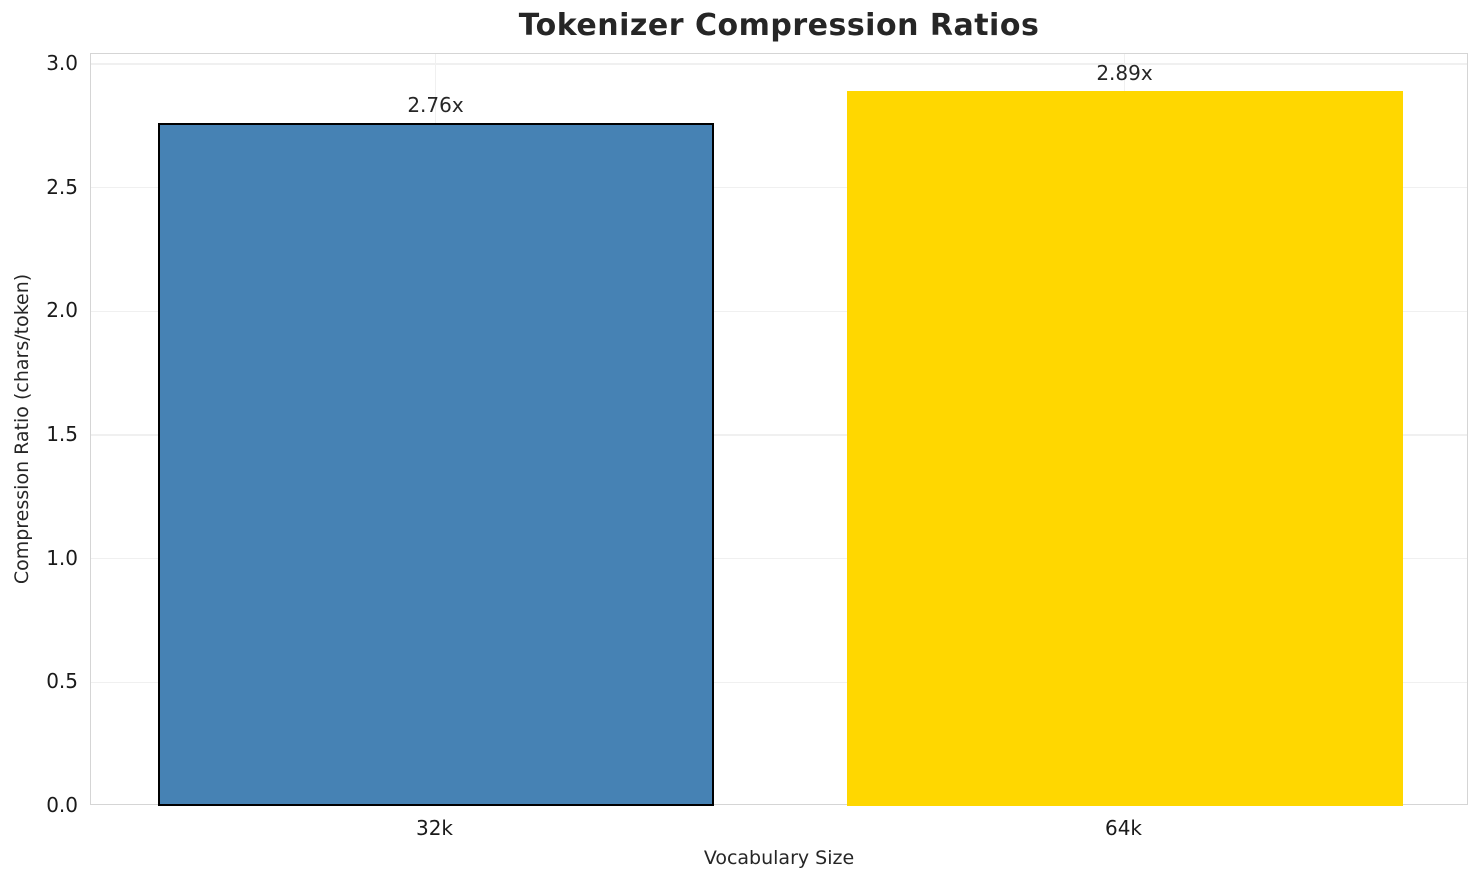 The height and width of the screenshot is (885, 1484). I want to click on y-tick-label: 2.0, so click(62, 310).